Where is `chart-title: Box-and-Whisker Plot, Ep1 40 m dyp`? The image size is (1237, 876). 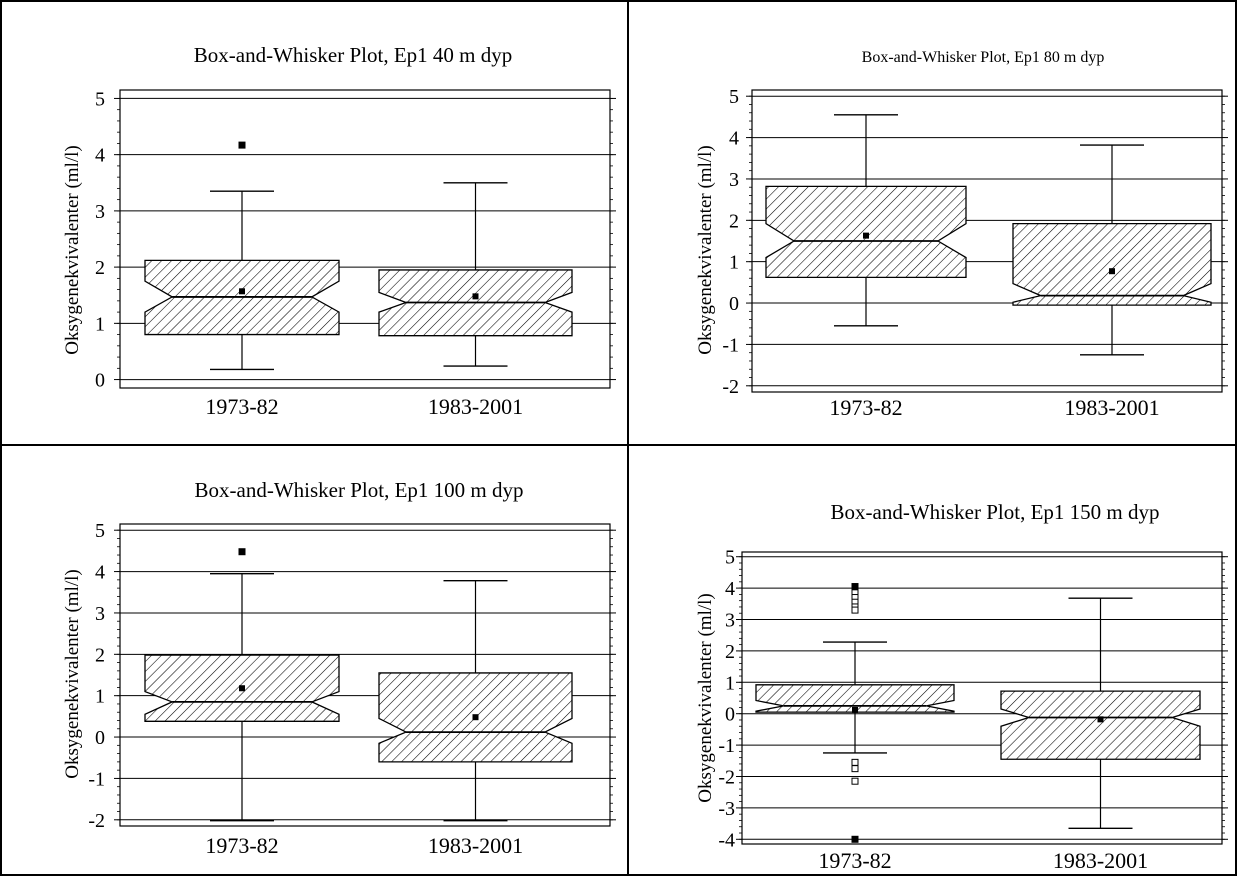 chart-title: Box-and-Whisker Plot, Ep1 40 m dyp is located at coordinates (353, 55).